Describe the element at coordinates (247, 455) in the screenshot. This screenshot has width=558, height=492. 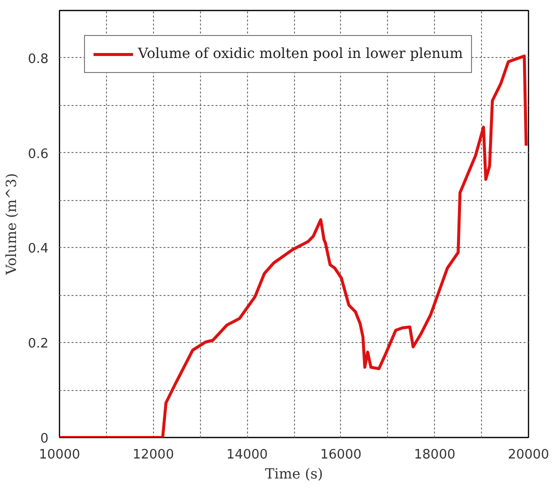
I see `x-tick-label: 14000` at that location.